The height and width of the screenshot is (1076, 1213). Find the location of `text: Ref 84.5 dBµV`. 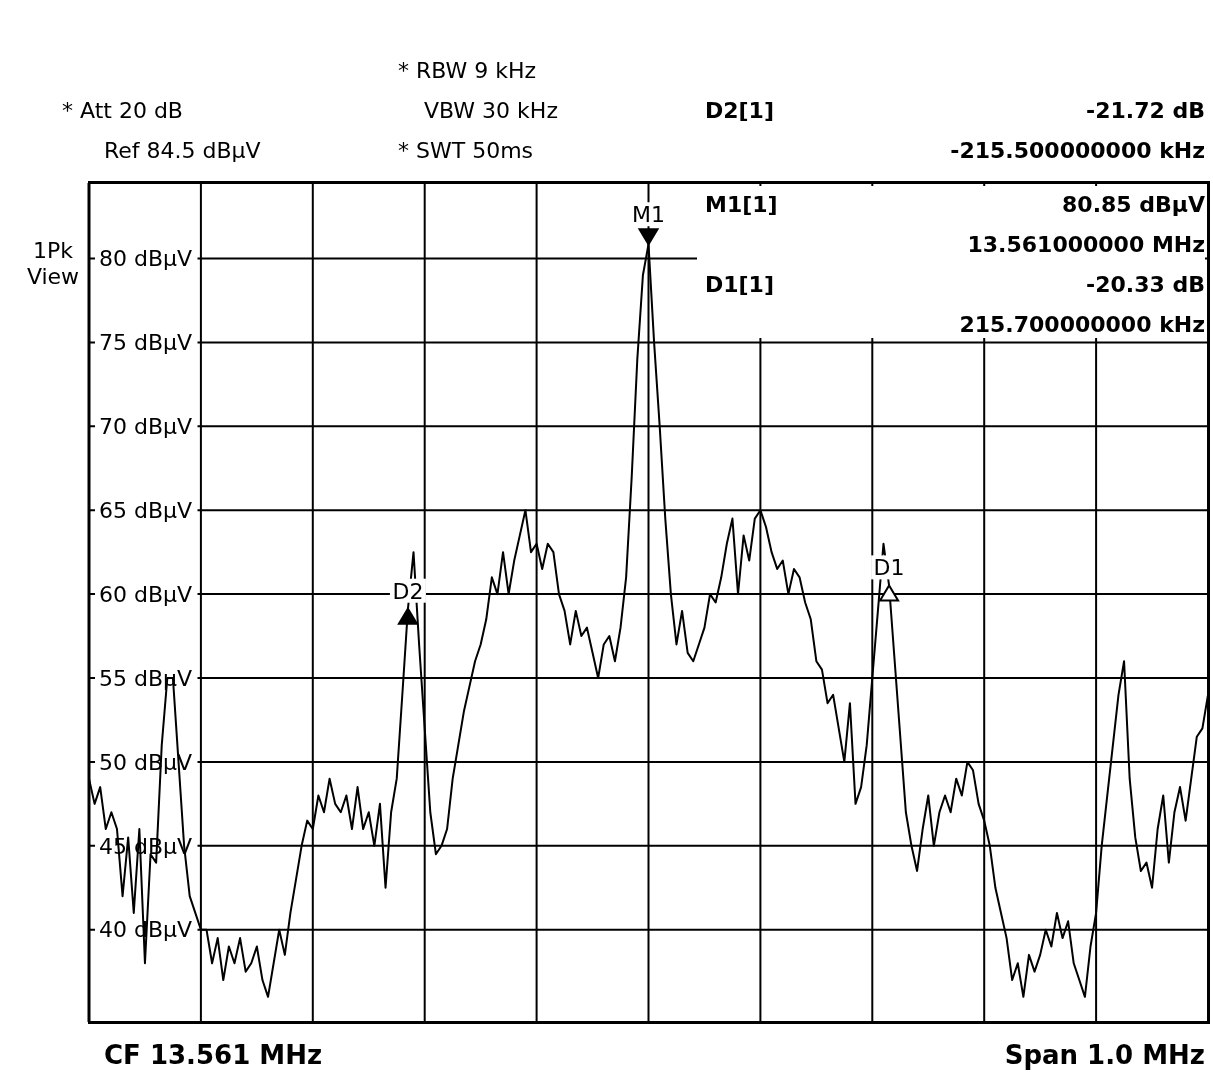

text: Ref 84.5 dBµV is located at coordinates (182, 151).